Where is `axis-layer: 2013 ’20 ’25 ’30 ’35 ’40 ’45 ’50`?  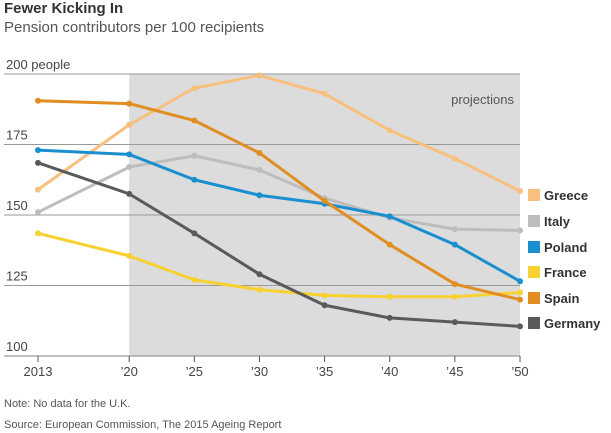 axis-layer: 2013 ’20 ’25 ’30 ’35 ’40 ’45 ’50 is located at coordinates (276, 367).